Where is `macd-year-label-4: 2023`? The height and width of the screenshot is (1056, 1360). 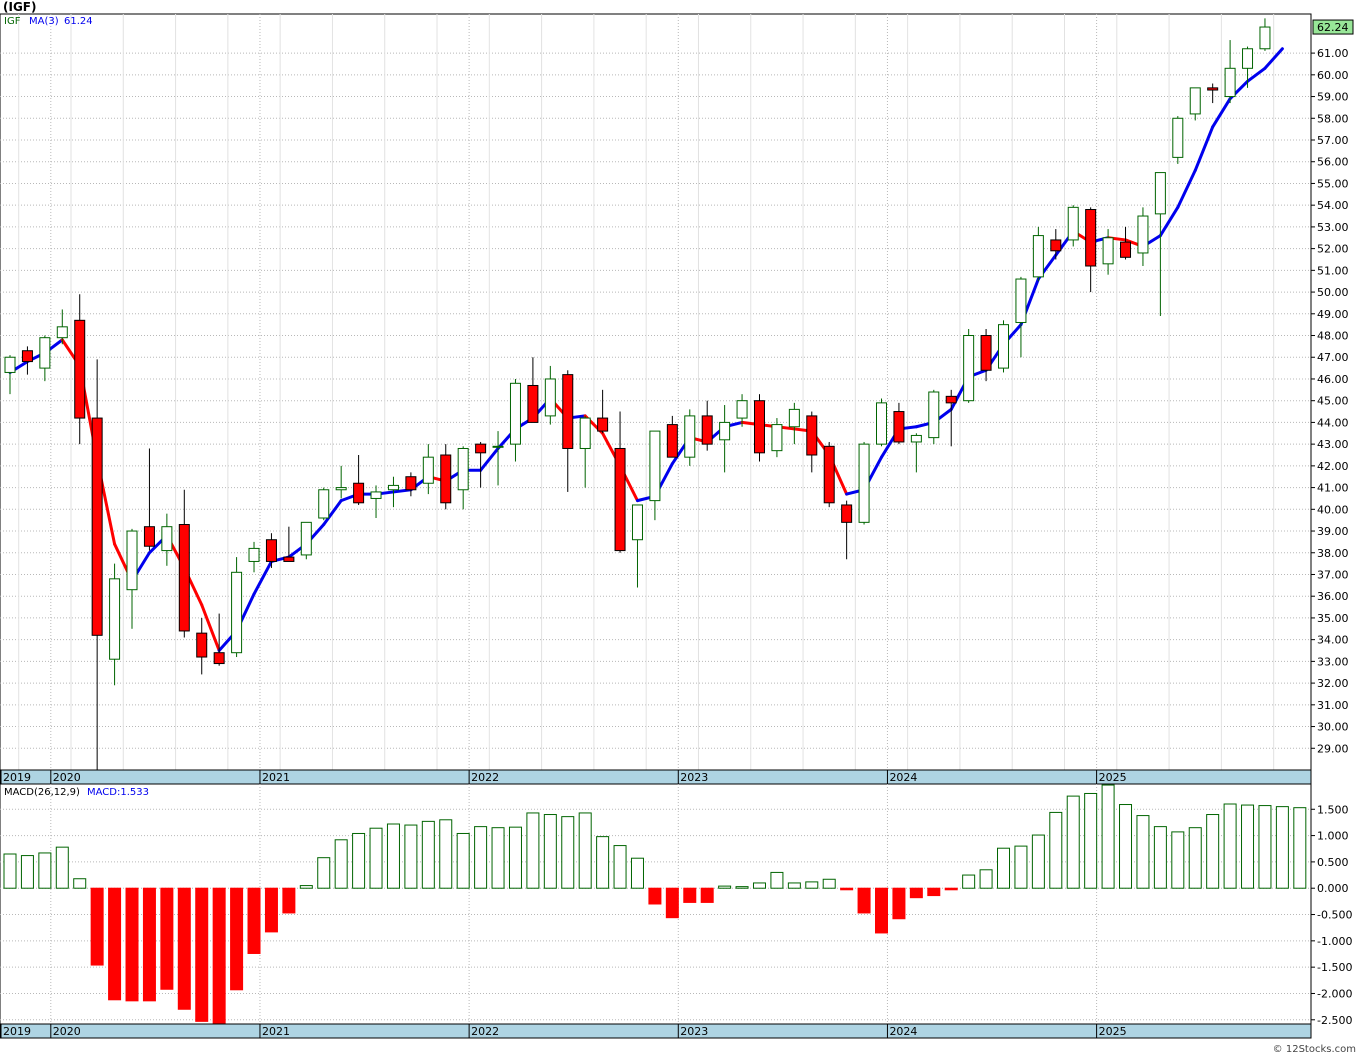
macd-year-label-4: 2023 is located at coordinates (694, 1031).